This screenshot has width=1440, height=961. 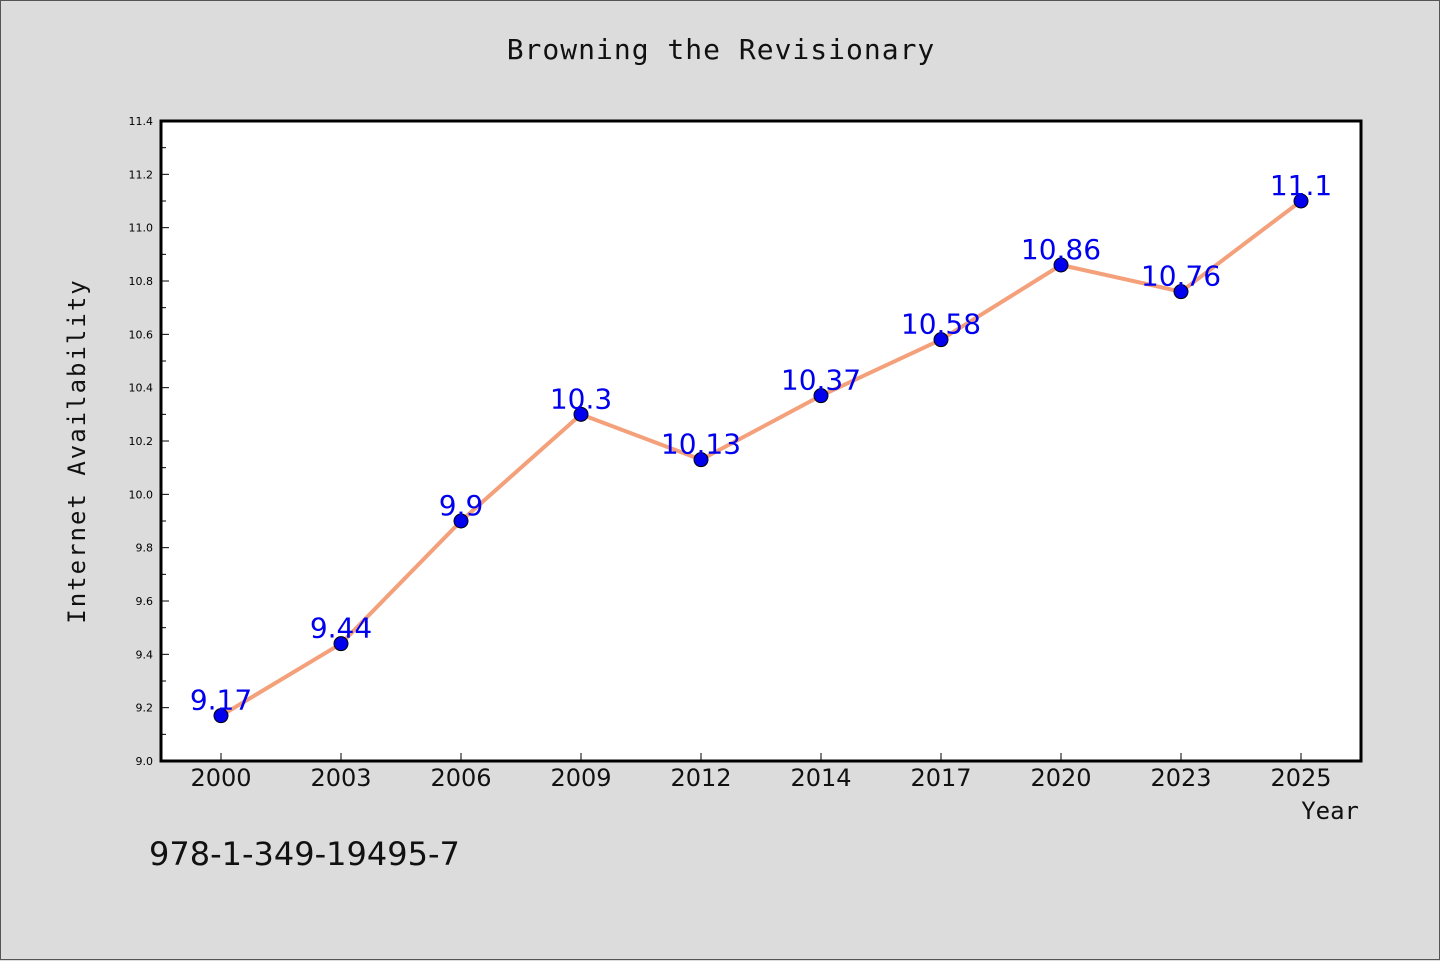 I want to click on data-label: 10.58, so click(x=941, y=324).